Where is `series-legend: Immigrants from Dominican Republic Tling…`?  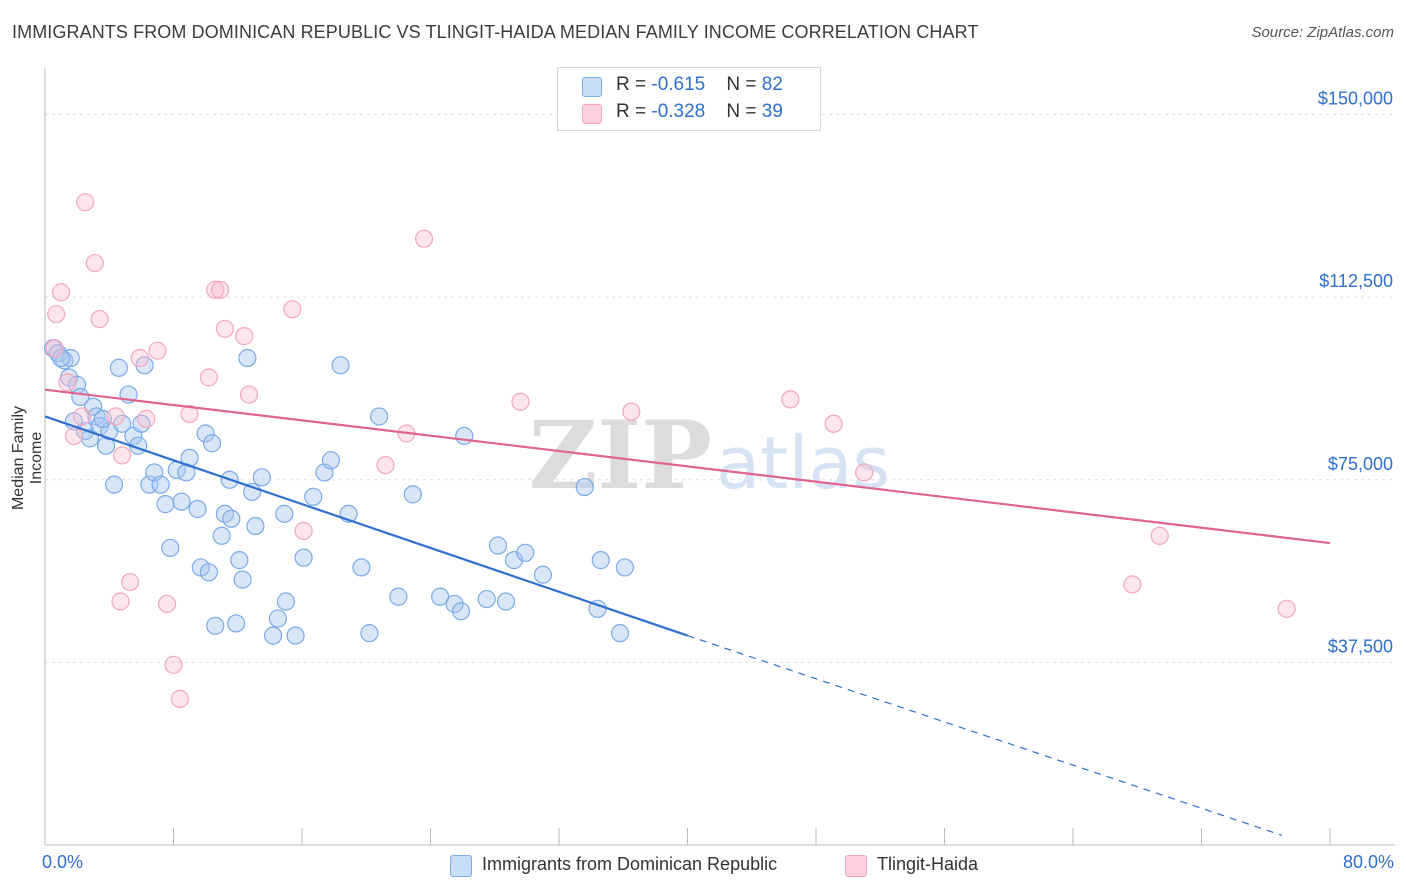 series-legend: Immigrants from Dominican Republic Tling… is located at coordinates (703, 865).